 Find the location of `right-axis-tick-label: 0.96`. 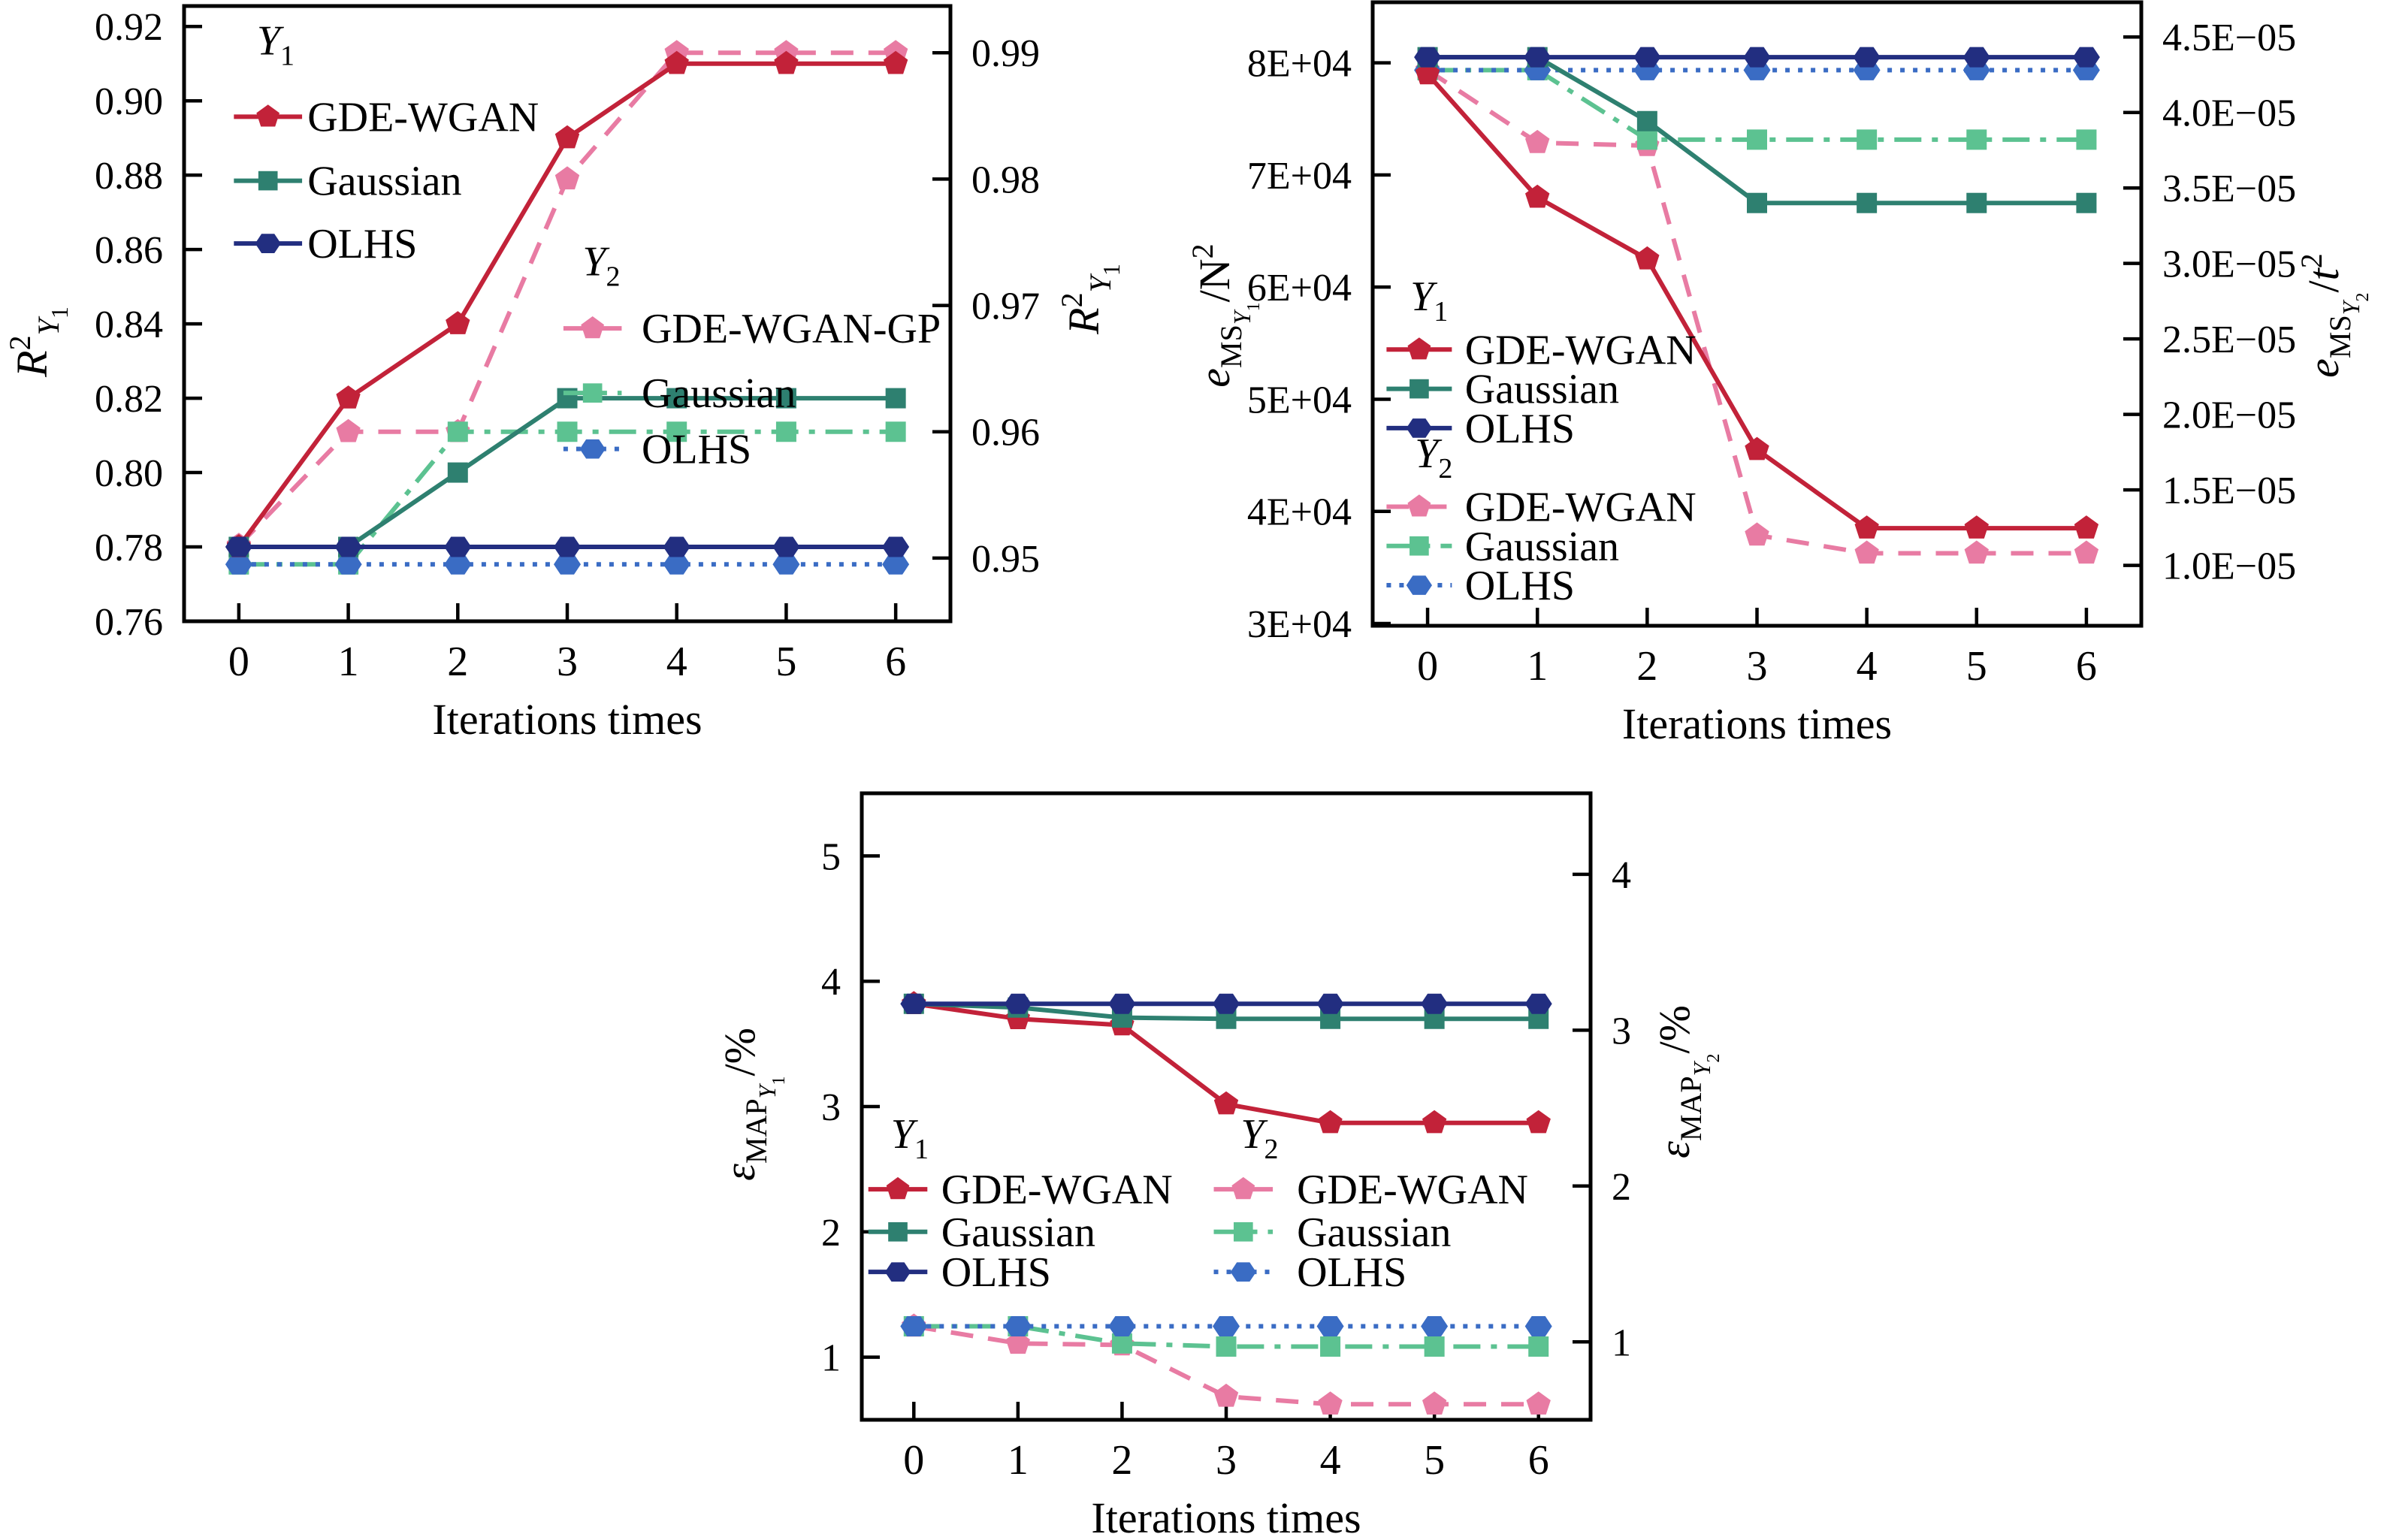

right-axis-tick-label: 0.96 is located at coordinates (1005, 433).